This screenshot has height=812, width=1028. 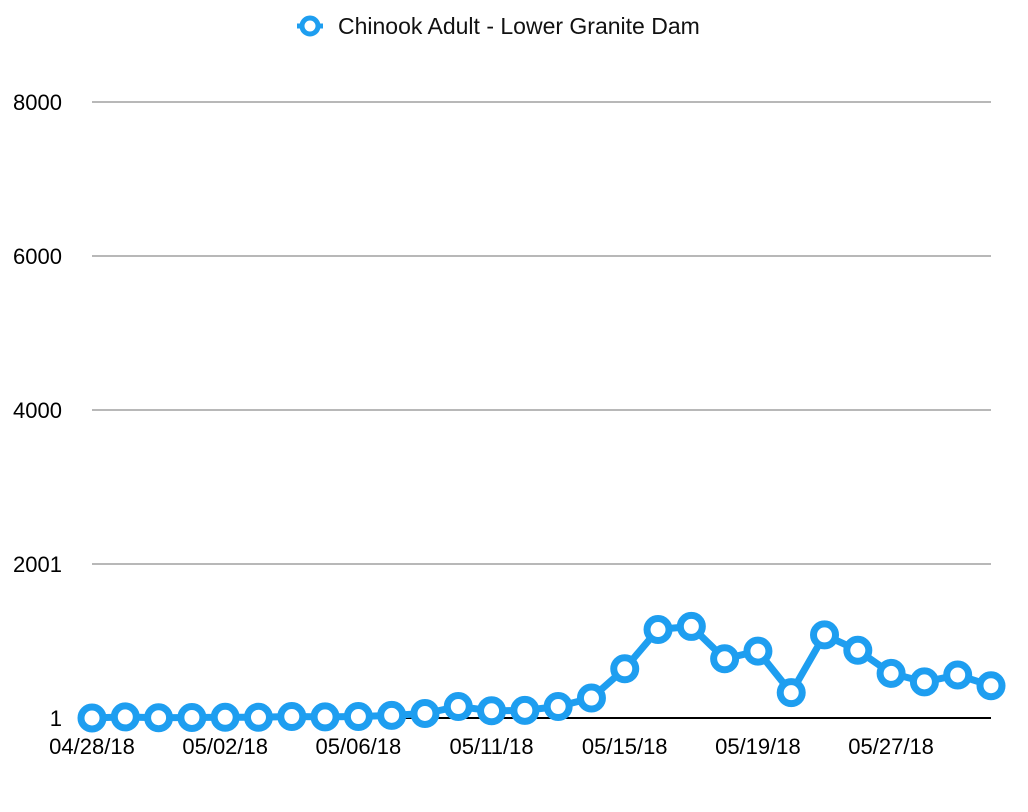 I want to click on y-tick-label: 6000, so click(x=37, y=256).